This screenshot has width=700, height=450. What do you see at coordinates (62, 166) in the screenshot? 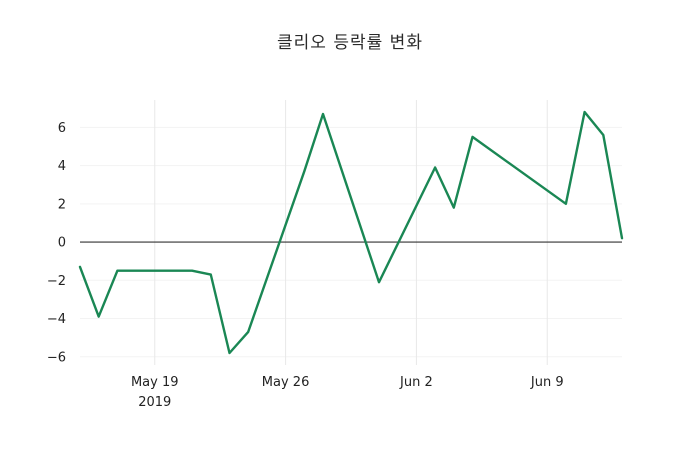
I see `y-tick-label: 4` at bounding box center [62, 166].